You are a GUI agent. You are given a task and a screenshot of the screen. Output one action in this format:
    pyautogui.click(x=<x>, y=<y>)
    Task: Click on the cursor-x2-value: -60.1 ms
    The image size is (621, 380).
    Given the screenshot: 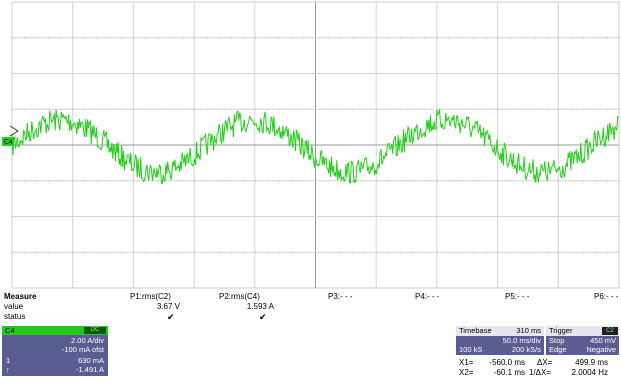 What is the action you would take?
    pyautogui.click(x=509, y=372)
    